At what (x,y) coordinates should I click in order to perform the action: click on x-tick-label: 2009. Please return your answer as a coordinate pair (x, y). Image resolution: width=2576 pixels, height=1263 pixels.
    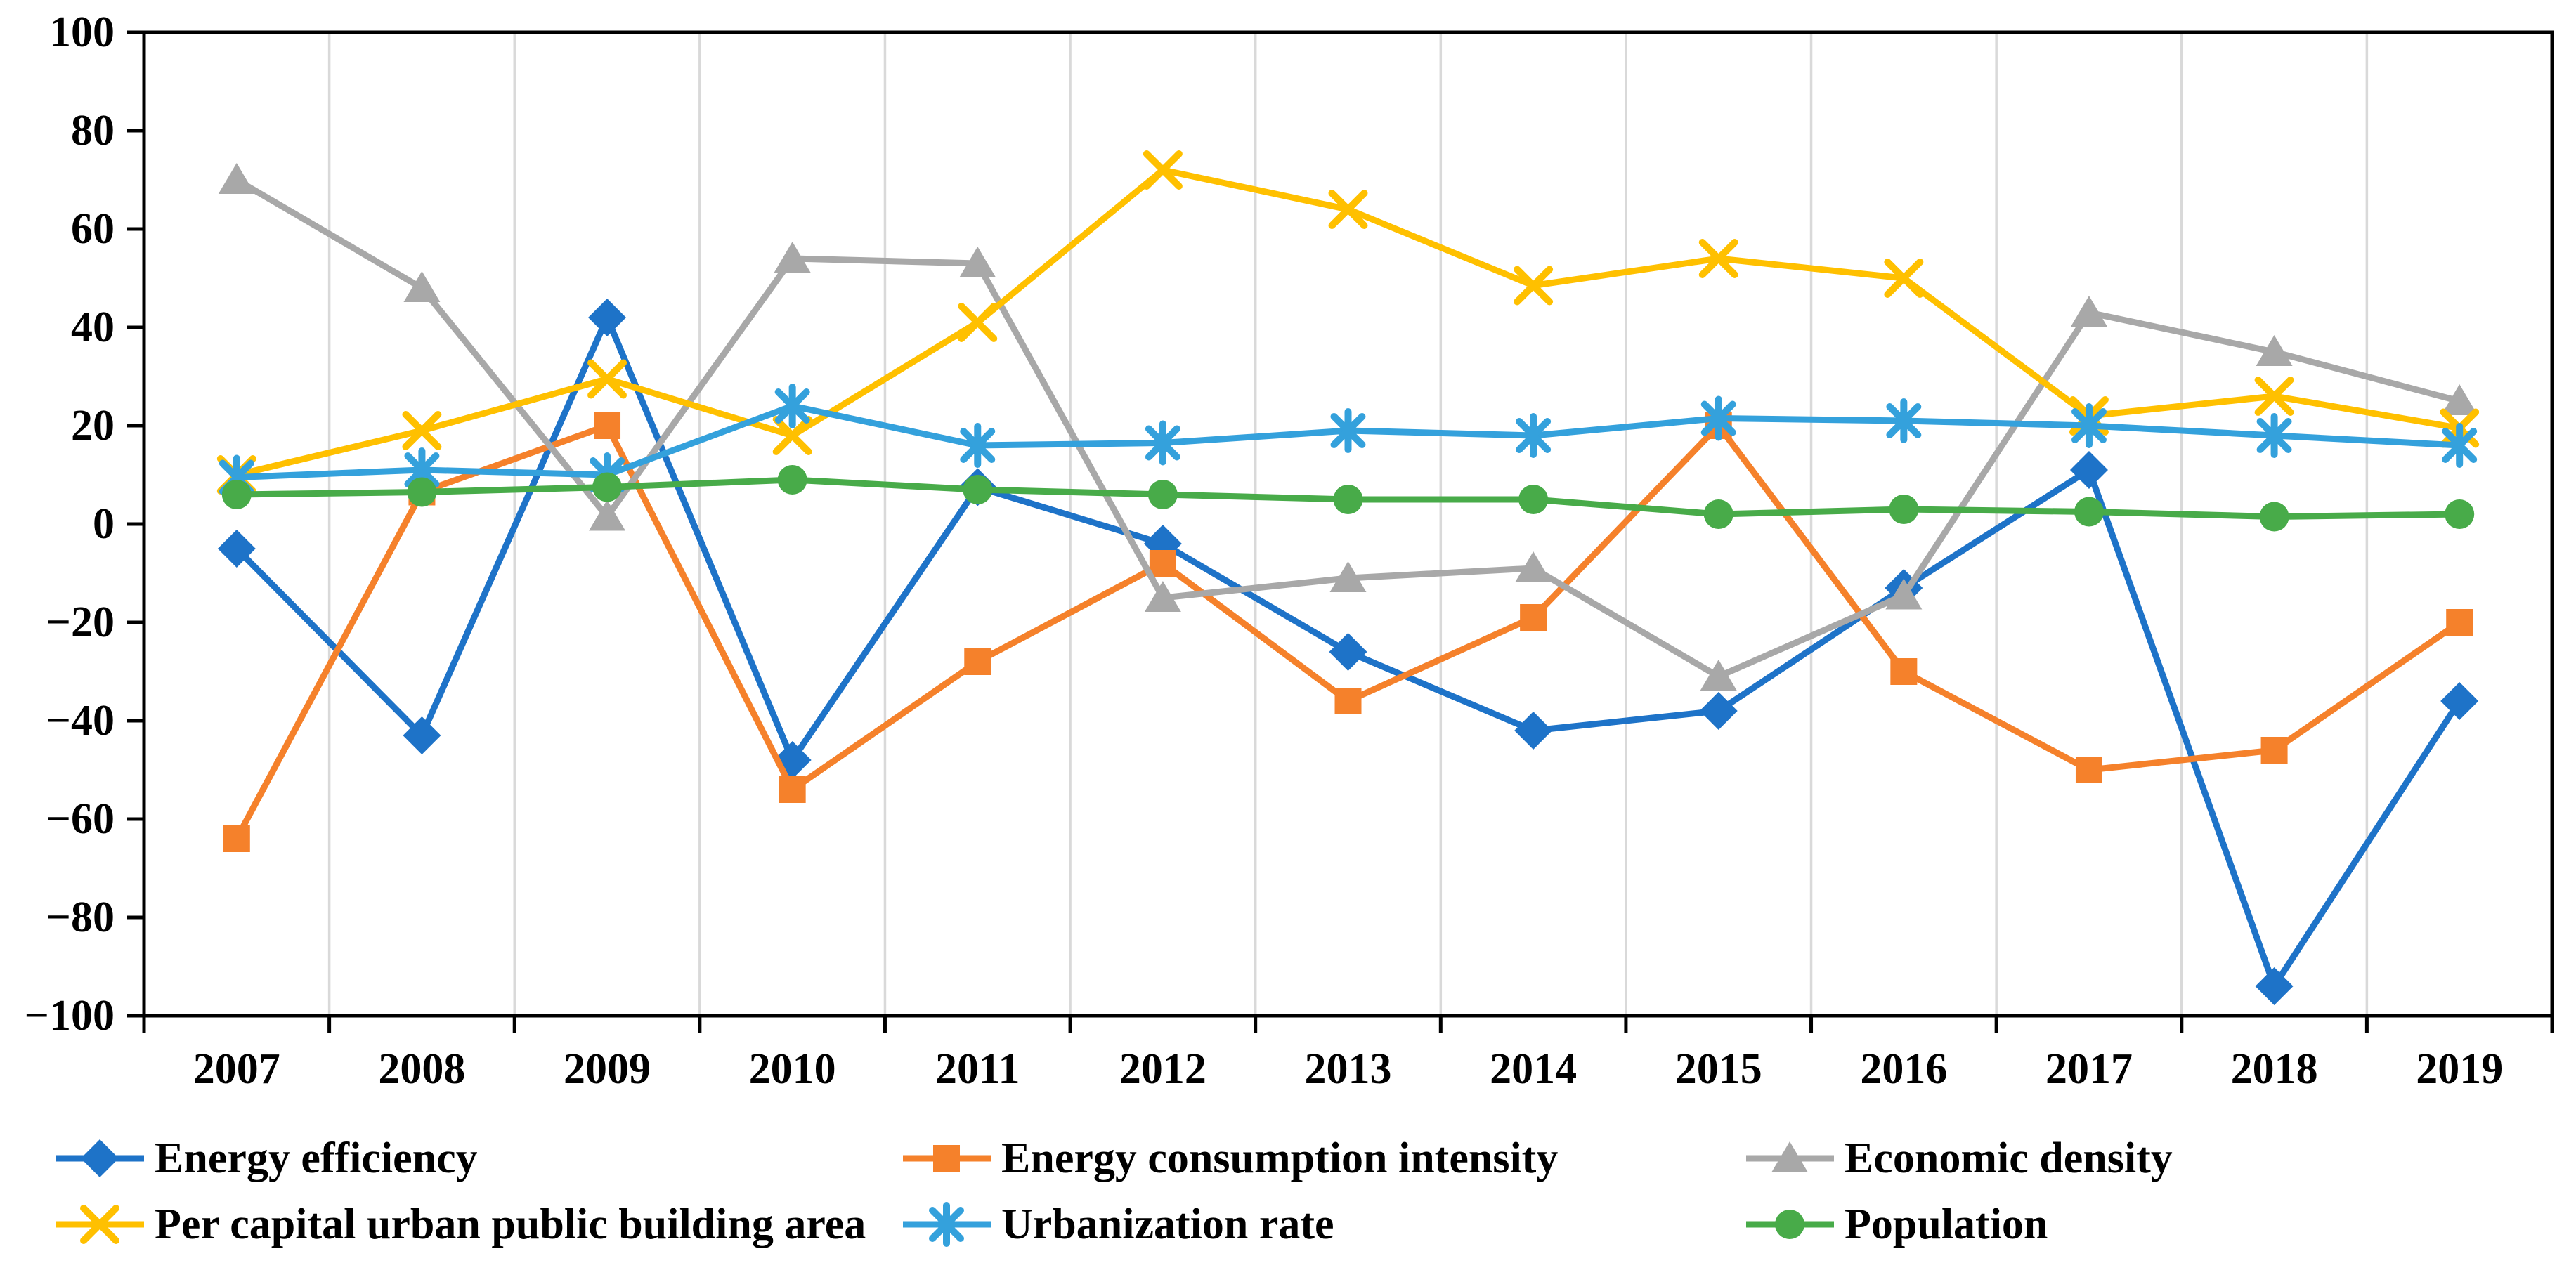
    Looking at the image, I should click on (607, 1069).